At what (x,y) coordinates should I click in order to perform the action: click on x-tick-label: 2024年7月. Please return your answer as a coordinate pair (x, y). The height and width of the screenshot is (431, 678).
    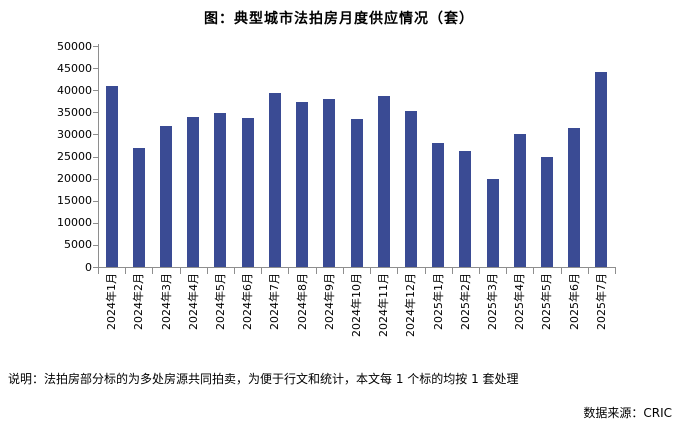
    Looking at the image, I should click on (275, 301).